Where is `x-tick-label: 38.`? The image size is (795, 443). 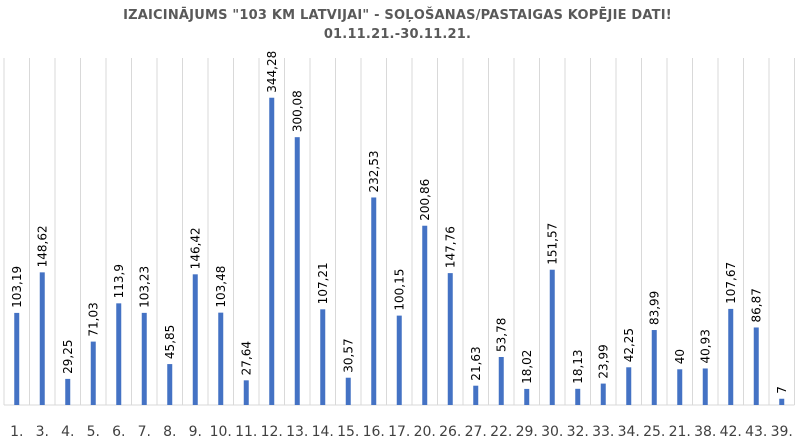 x-tick-label: 38. is located at coordinates (705, 432).